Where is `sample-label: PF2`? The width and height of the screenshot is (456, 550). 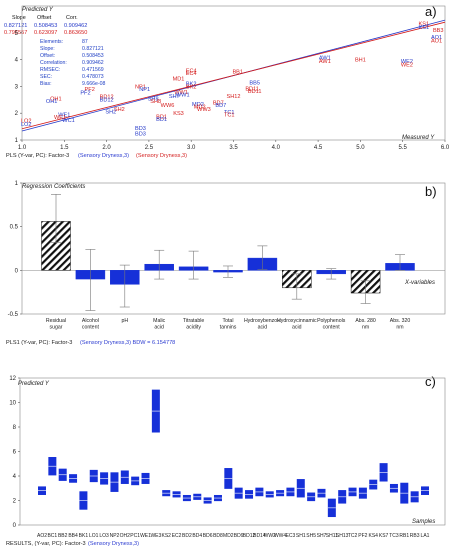
sample-label: PF2 is located at coordinates (362, 536).